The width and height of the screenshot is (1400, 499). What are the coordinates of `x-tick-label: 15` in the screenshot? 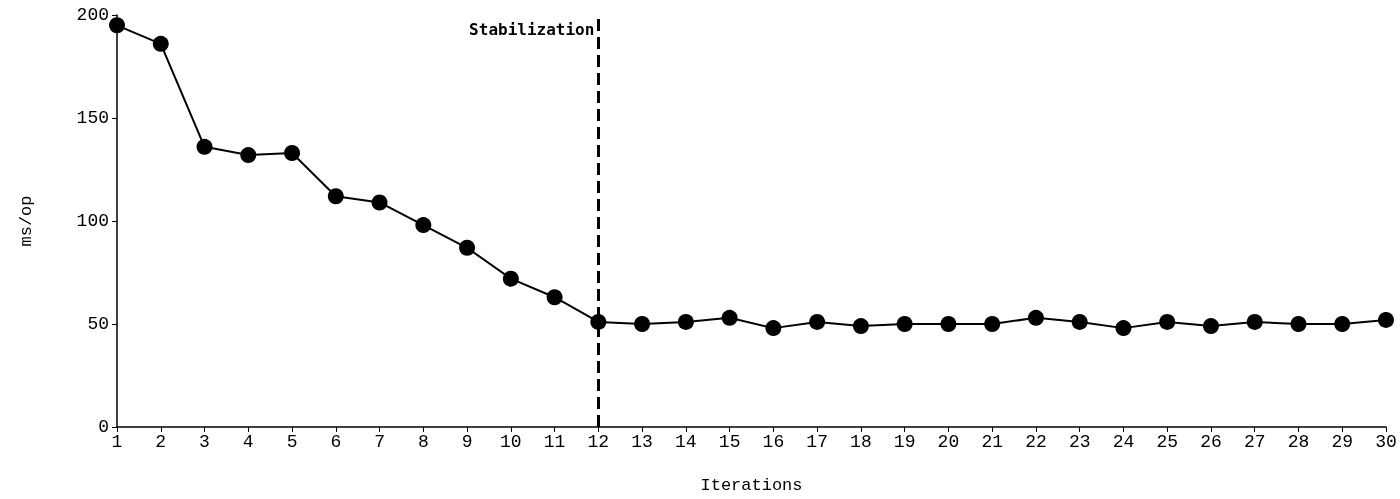 It's located at (729, 442).